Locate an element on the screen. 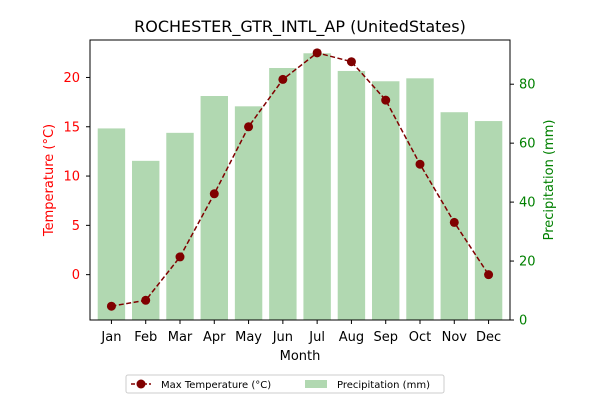 The image size is (600, 400). x-tick-label: Jan is located at coordinates (110, 337).